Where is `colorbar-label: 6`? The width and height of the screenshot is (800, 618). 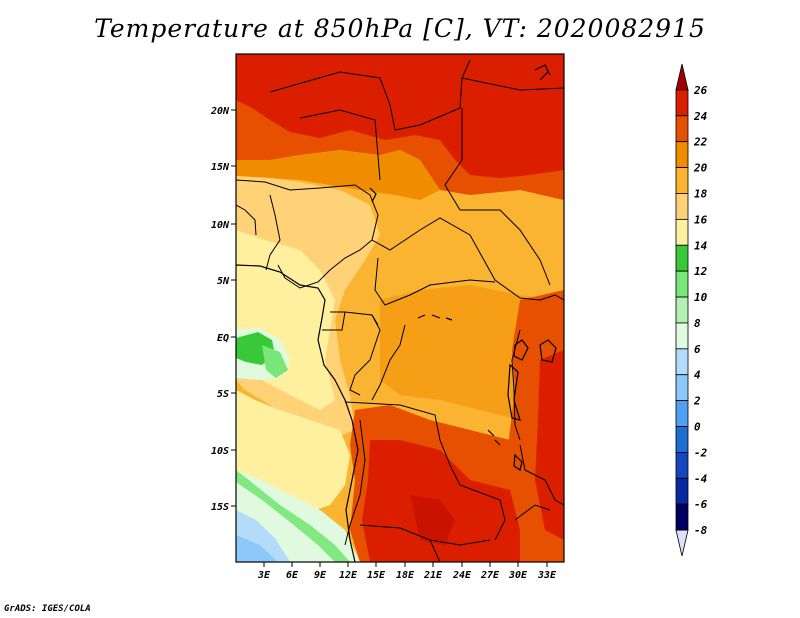 colorbar-label: 6 is located at coordinates (697, 349).